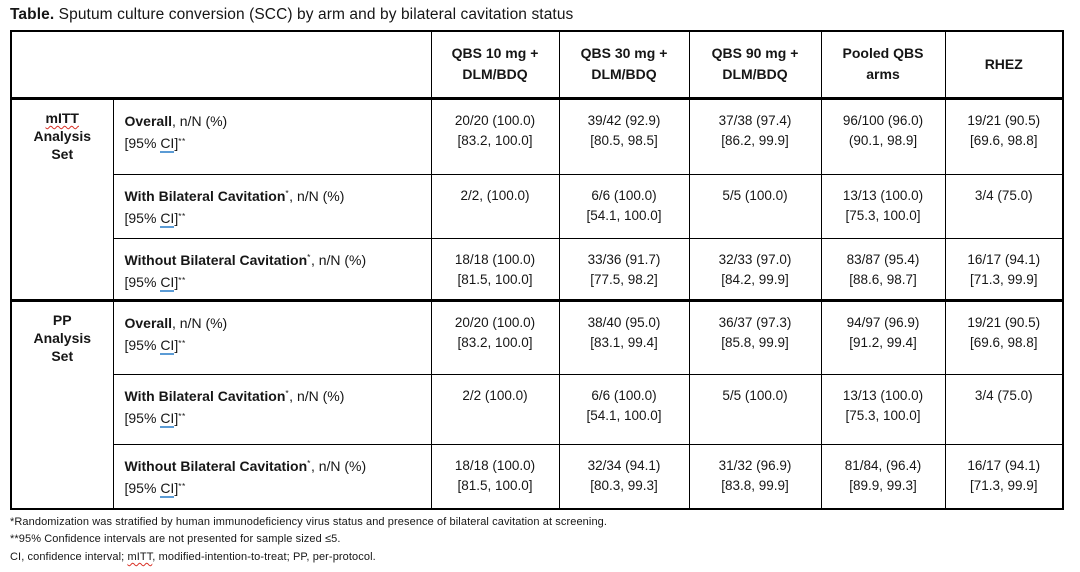  I want to click on cell-ci: (90.1, 98.9], so click(883, 141).